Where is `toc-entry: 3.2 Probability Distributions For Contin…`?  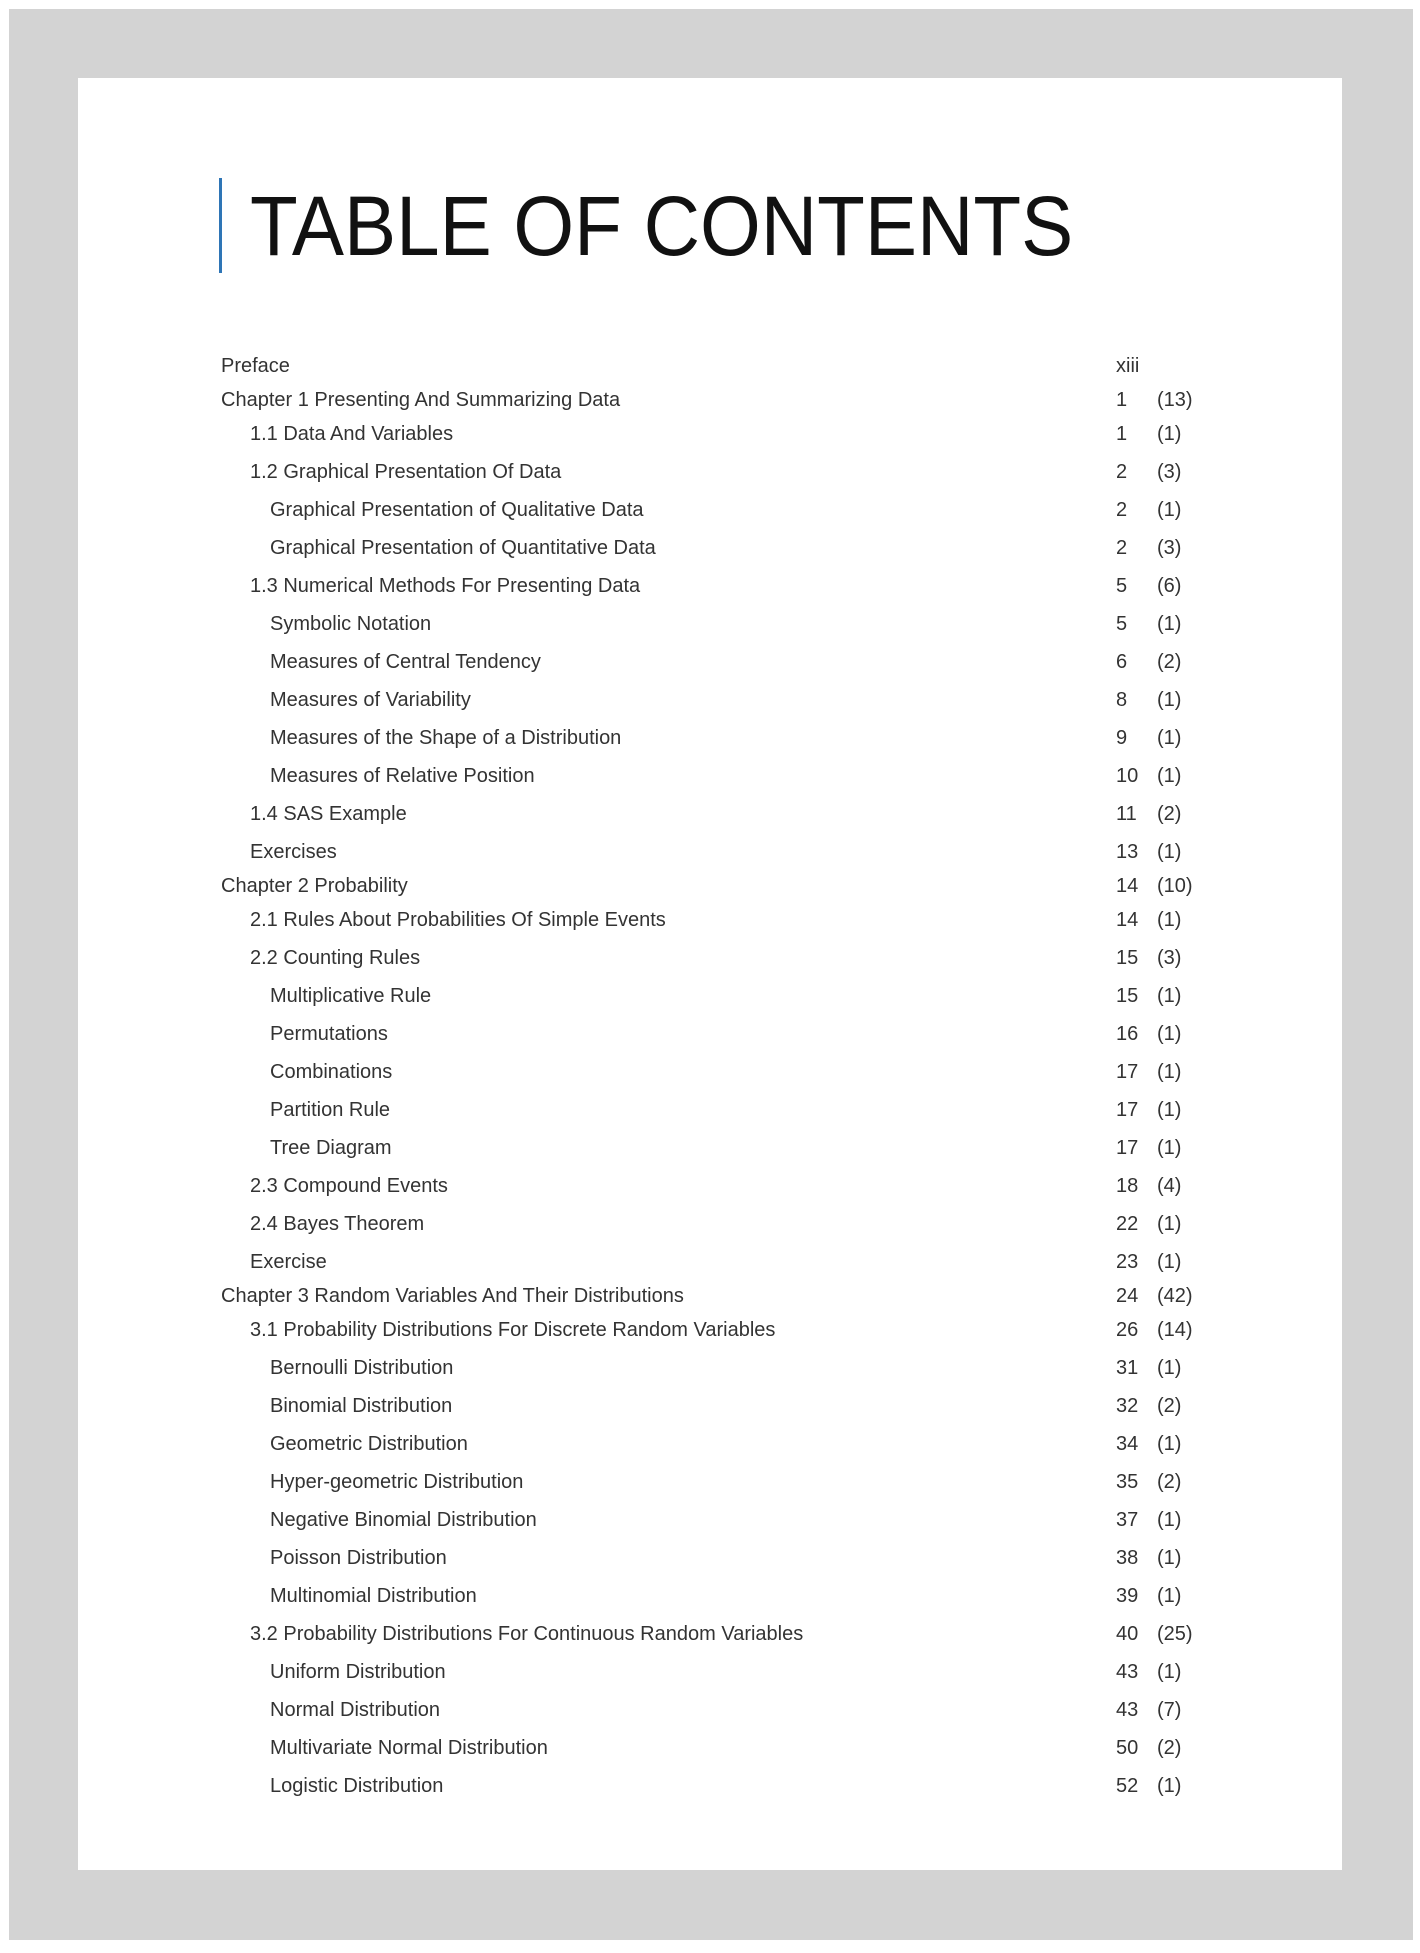
toc-entry: 3.2 Probability Distributions For Contin… is located at coordinates (710, 1634).